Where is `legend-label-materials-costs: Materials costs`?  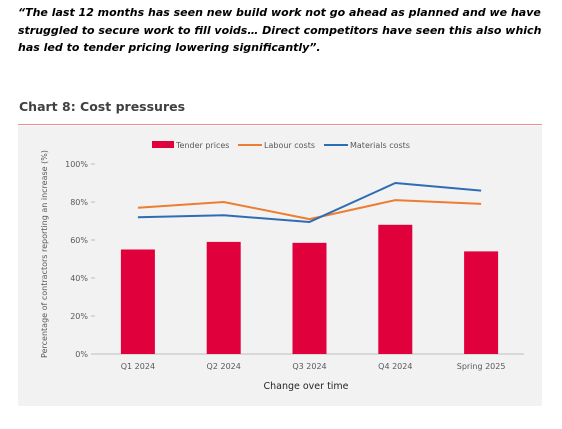 legend-label-materials-costs: Materials costs is located at coordinates (380, 145).